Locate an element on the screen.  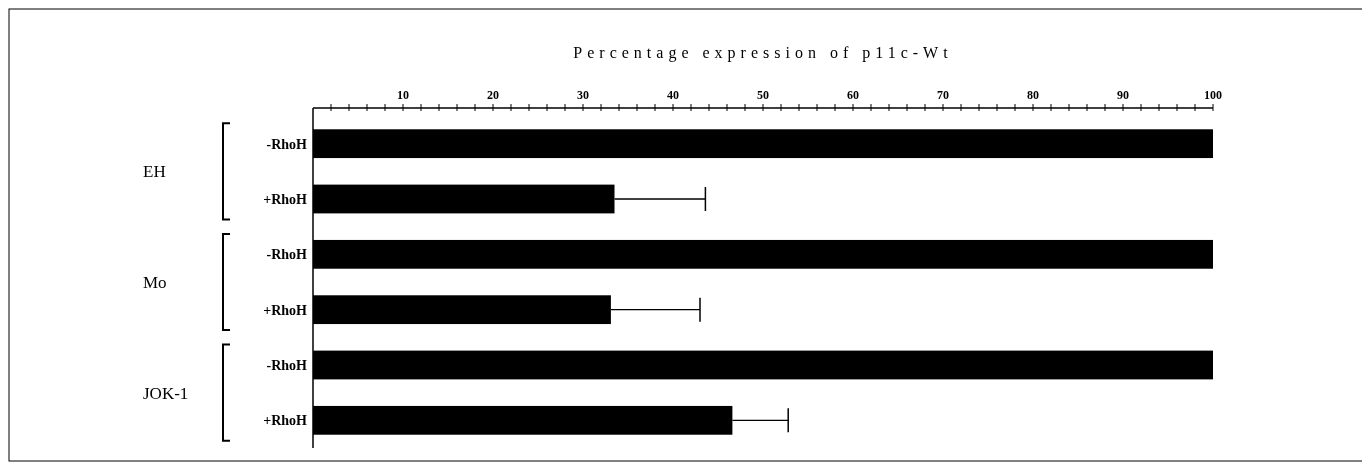
x-tick-label: 100 is located at coordinates (1213, 95).